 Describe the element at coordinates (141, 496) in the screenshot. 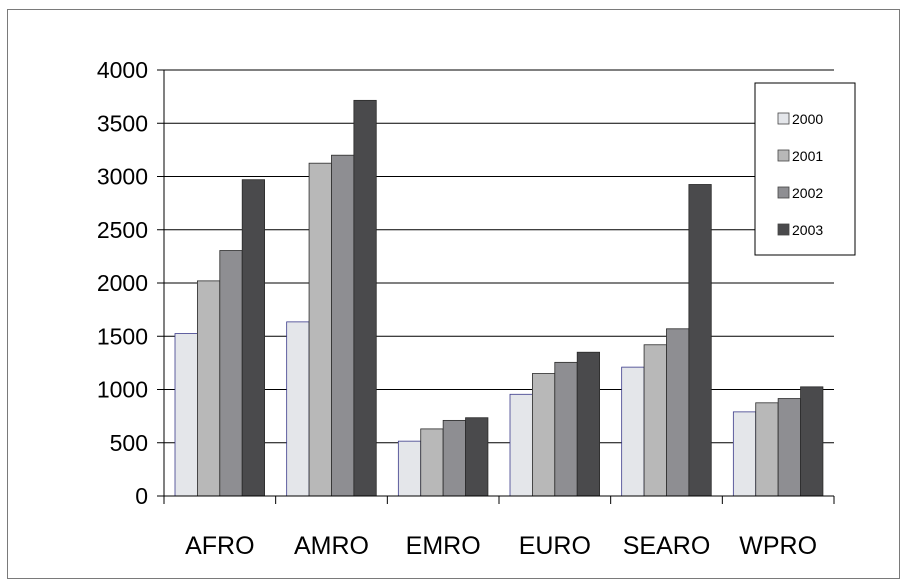

I see `y-tick-label: 0` at that location.